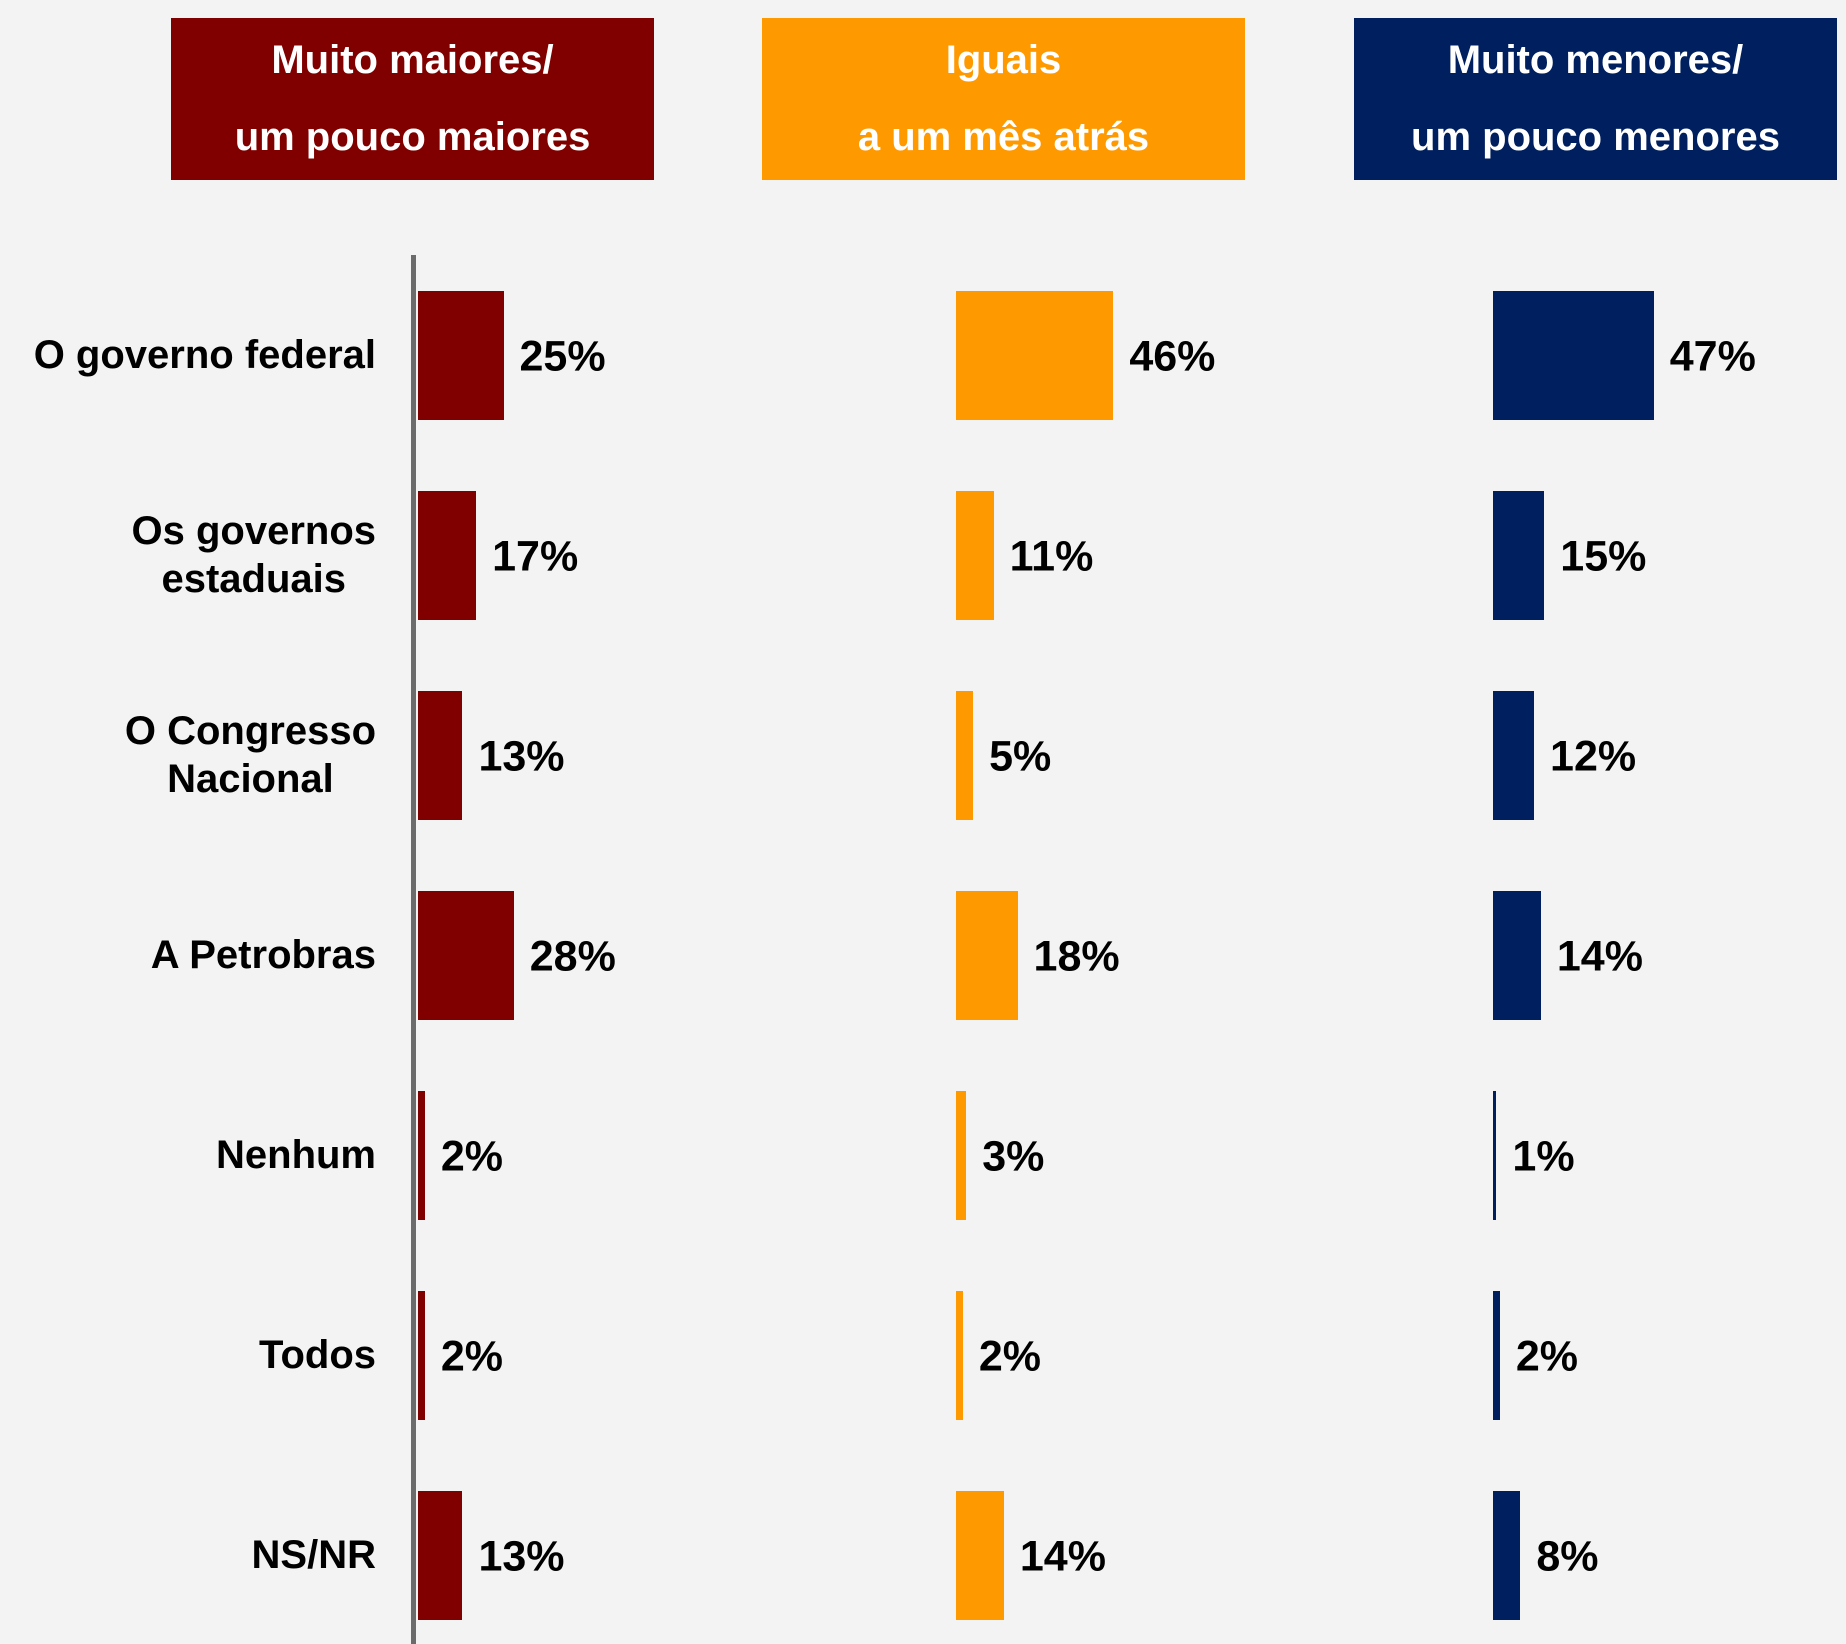 The height and width of the screenshot is (1644, 1846). I want to click on legend-header: Iguais a um mês atrás, so click(1003, 99).